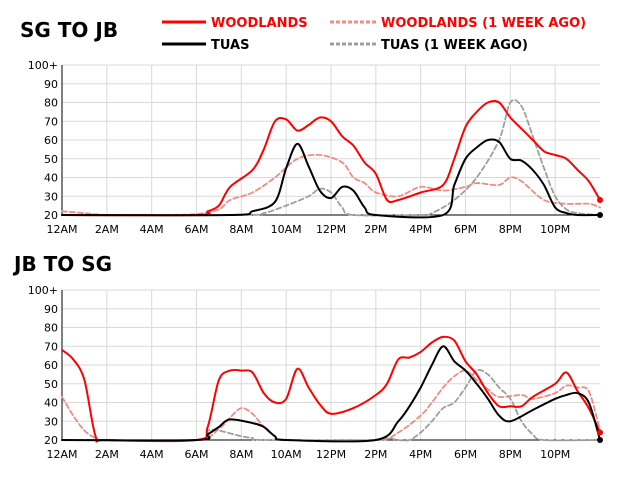 The width and height of the screenshot is (640, 480). What do you see at coordinates (230, 45) in the screenshot?
I see `legend-label-tuas: TUAS` at bounding box center [230, 45].